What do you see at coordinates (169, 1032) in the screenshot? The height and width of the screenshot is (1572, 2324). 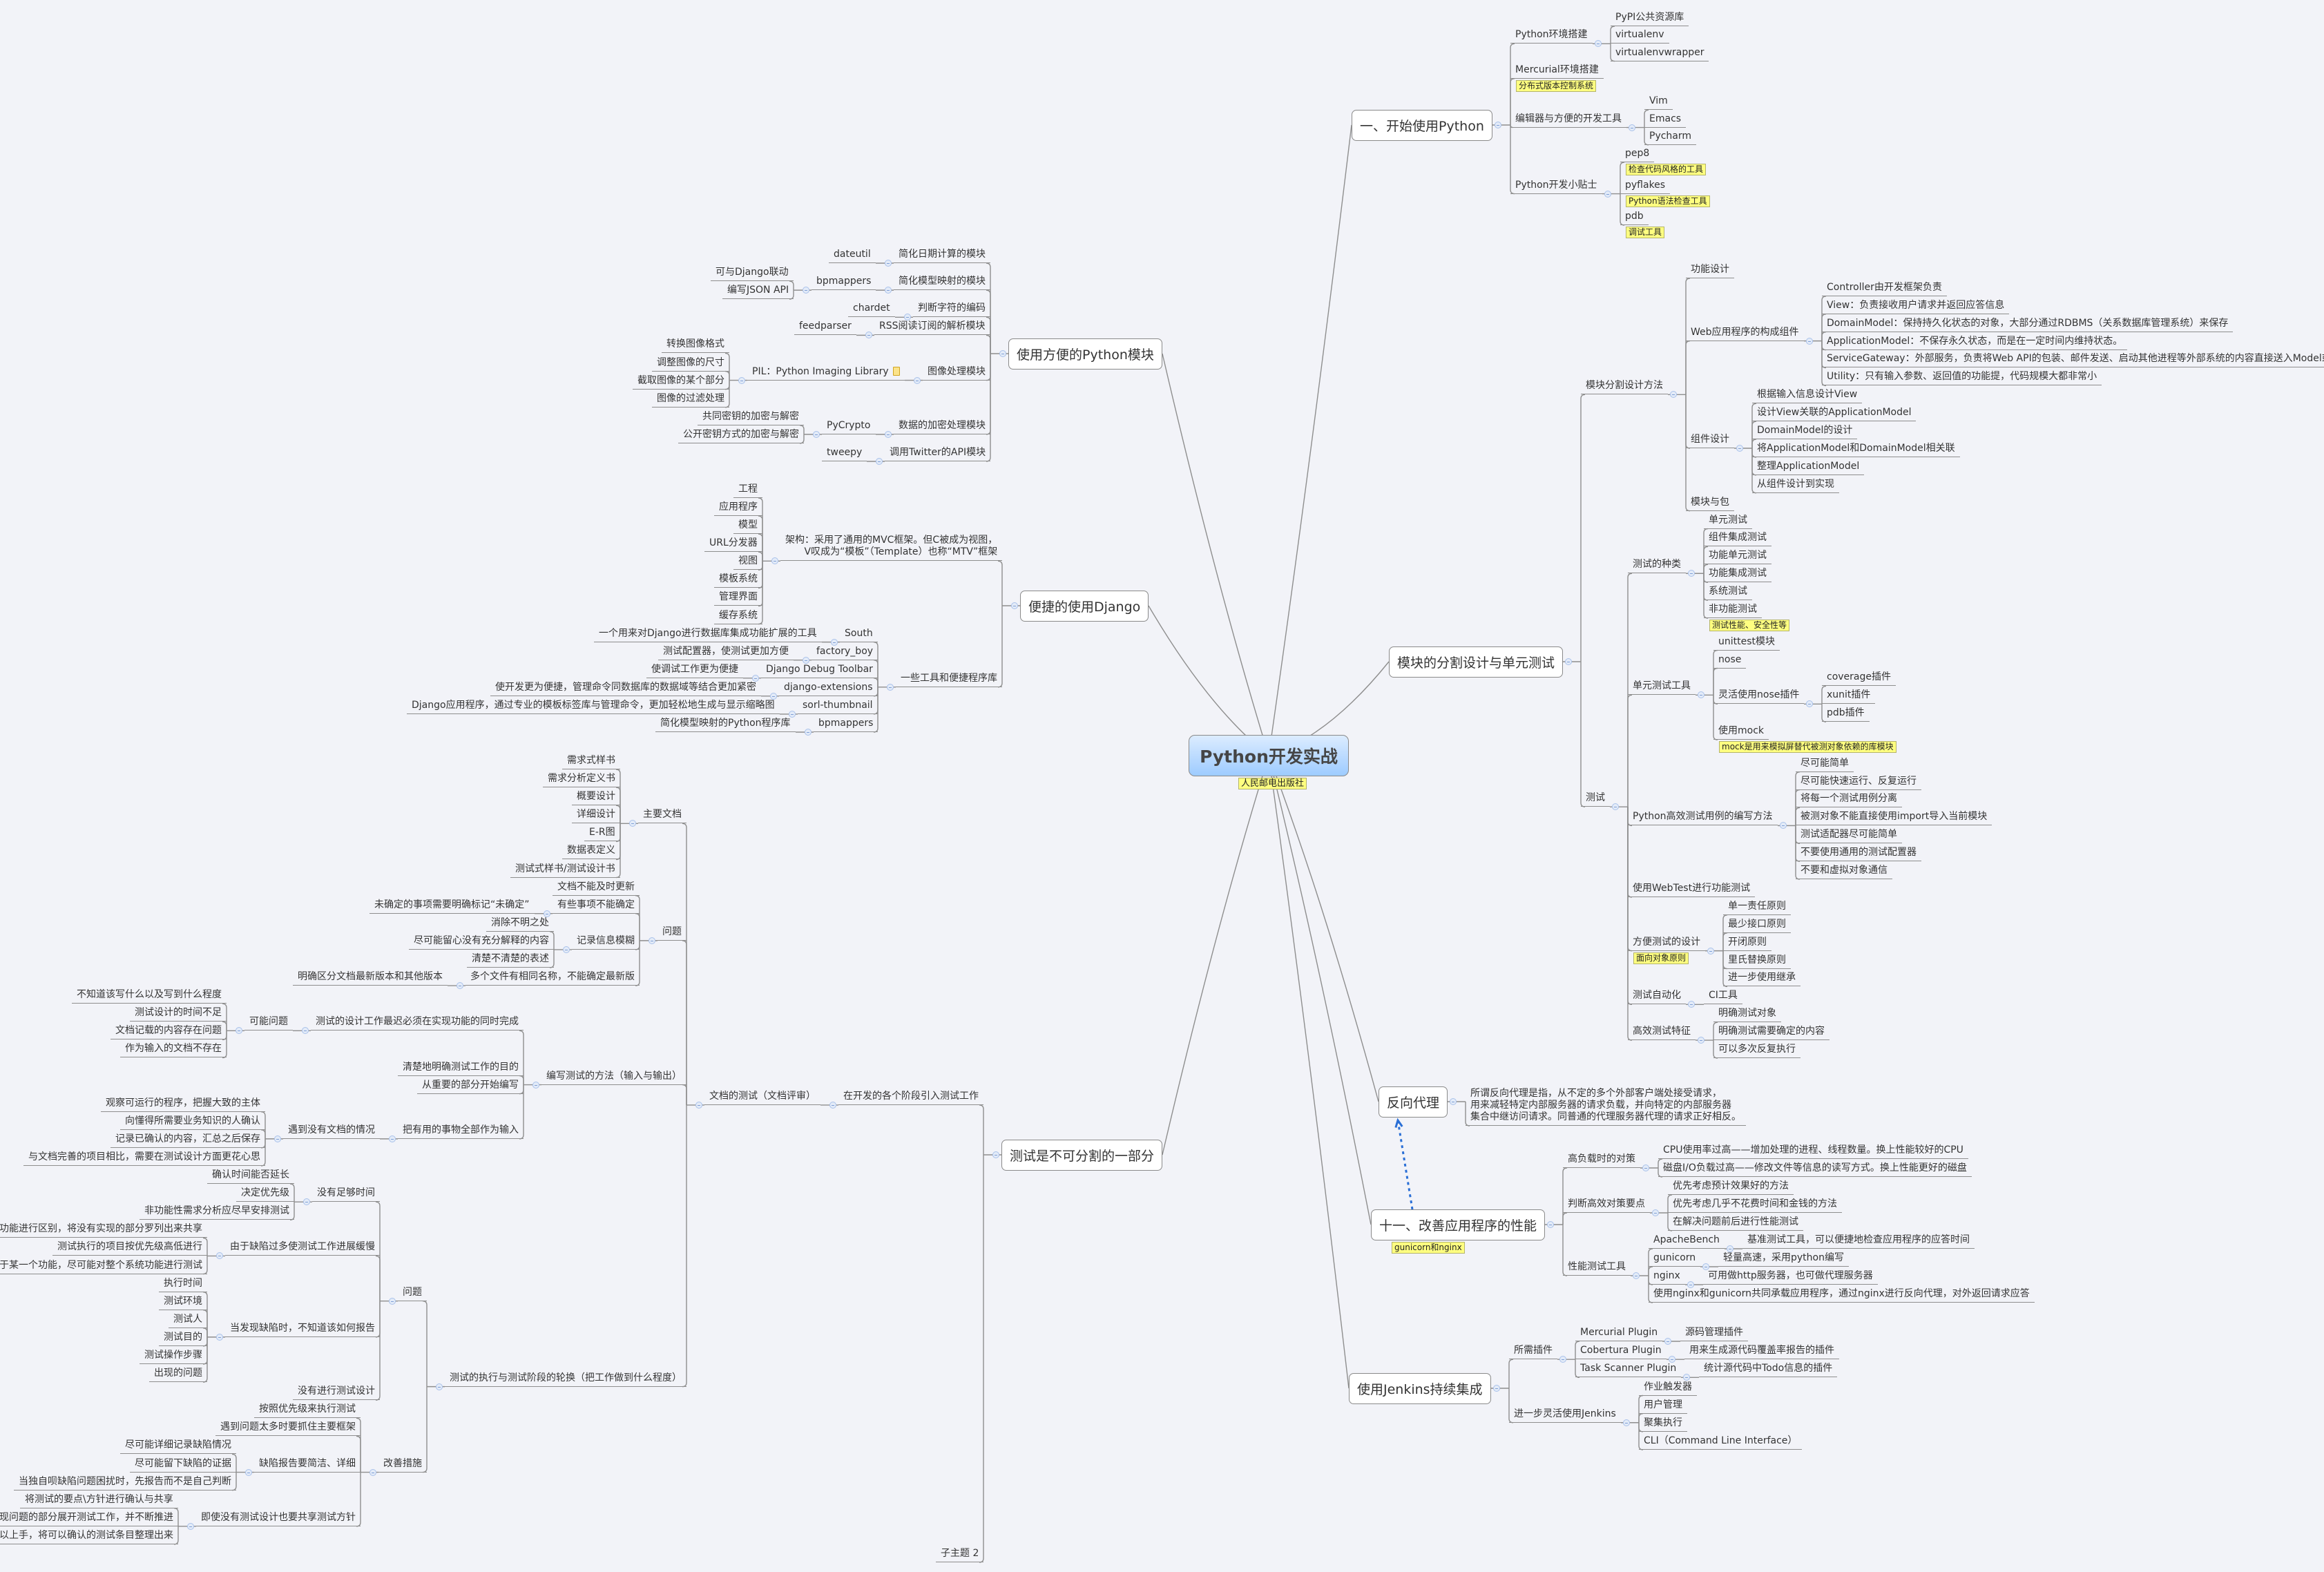 I see `topic-node: 文档记载的内容存在问题` at bounding box center [169, 1032].